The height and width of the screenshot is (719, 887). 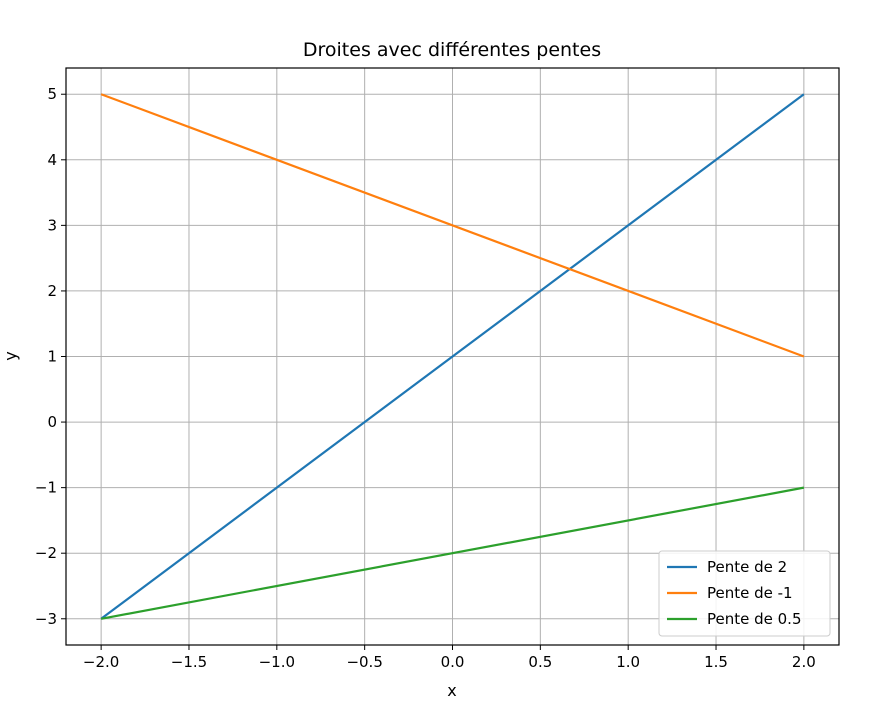 I want to click on x-tick-label: 1.5, so click(x=716, y=662).